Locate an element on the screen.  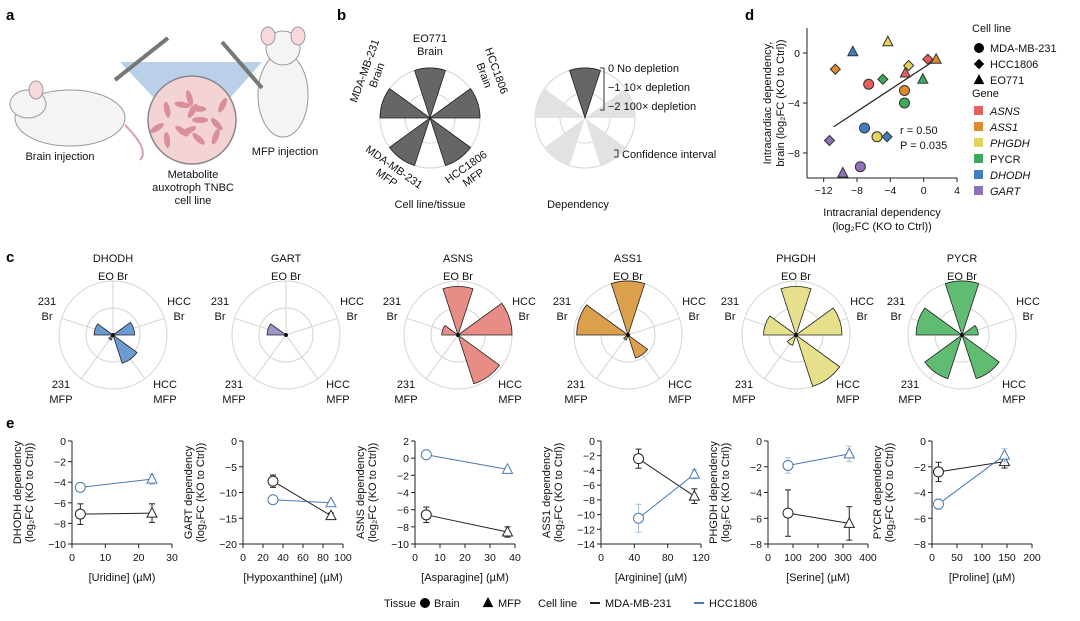
x-tick-label: 60 is located at coordinates (303, 558).